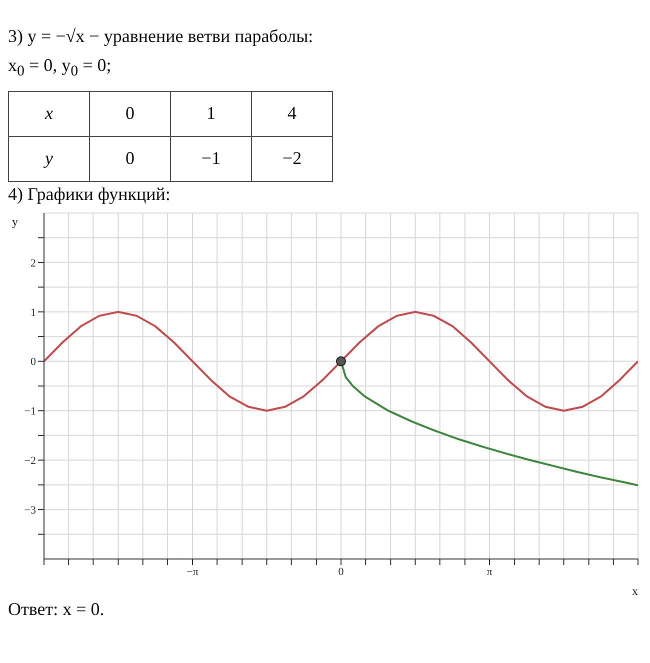  Describe the element at coordinates (489, 571) in the screenshot. I see `x-tick-label: π` at that location.